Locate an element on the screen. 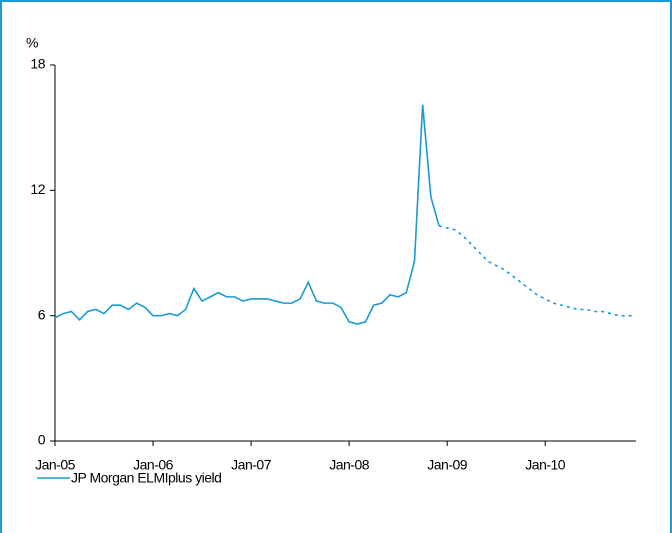 Image resolution: width=672 pixels, height=533 pixels. x-tick-label: Jan-06 is located at coordinates (153, 465).